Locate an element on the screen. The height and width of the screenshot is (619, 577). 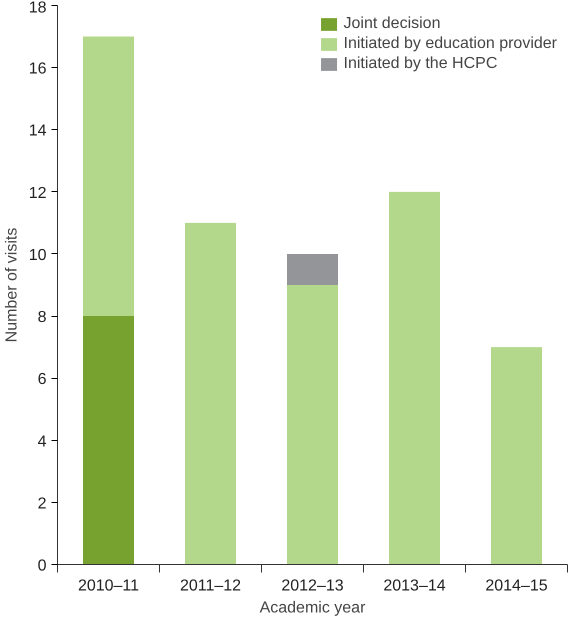
legend-label: Initiated by education provider is located at coordinates (450, 44).